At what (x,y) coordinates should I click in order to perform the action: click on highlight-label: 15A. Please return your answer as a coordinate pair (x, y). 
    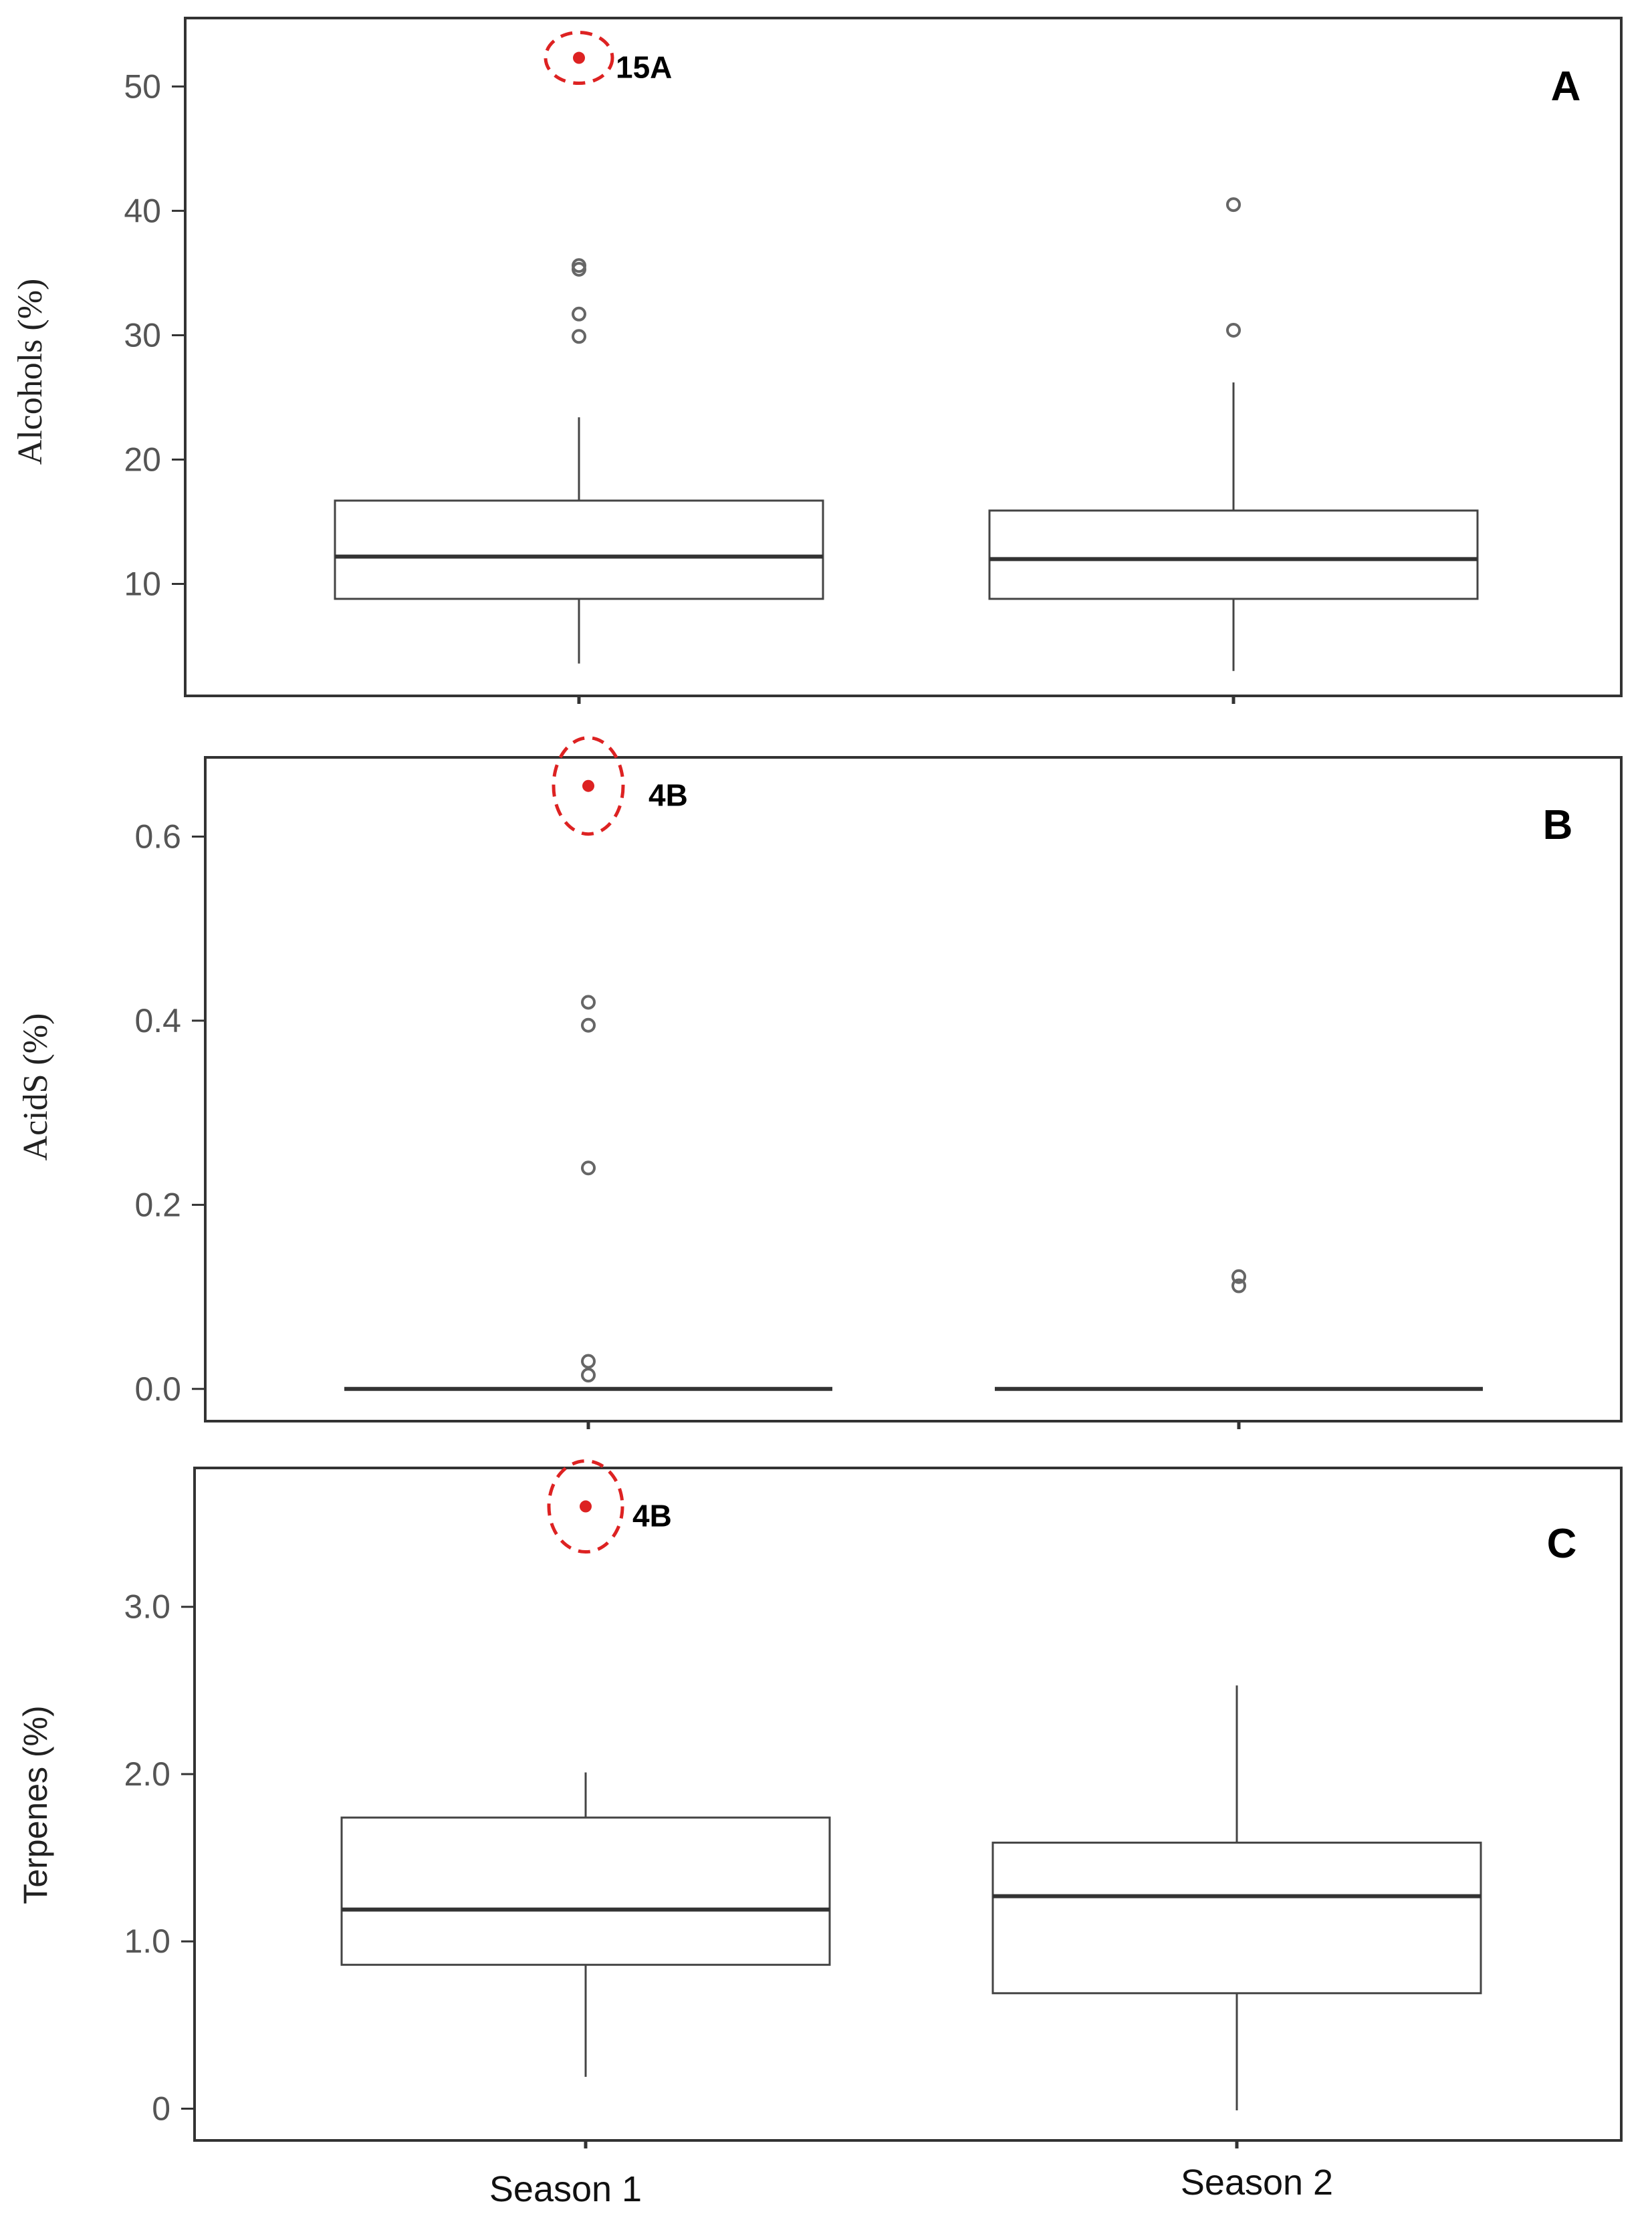
    Looking at the image, I should click on (644, 67).